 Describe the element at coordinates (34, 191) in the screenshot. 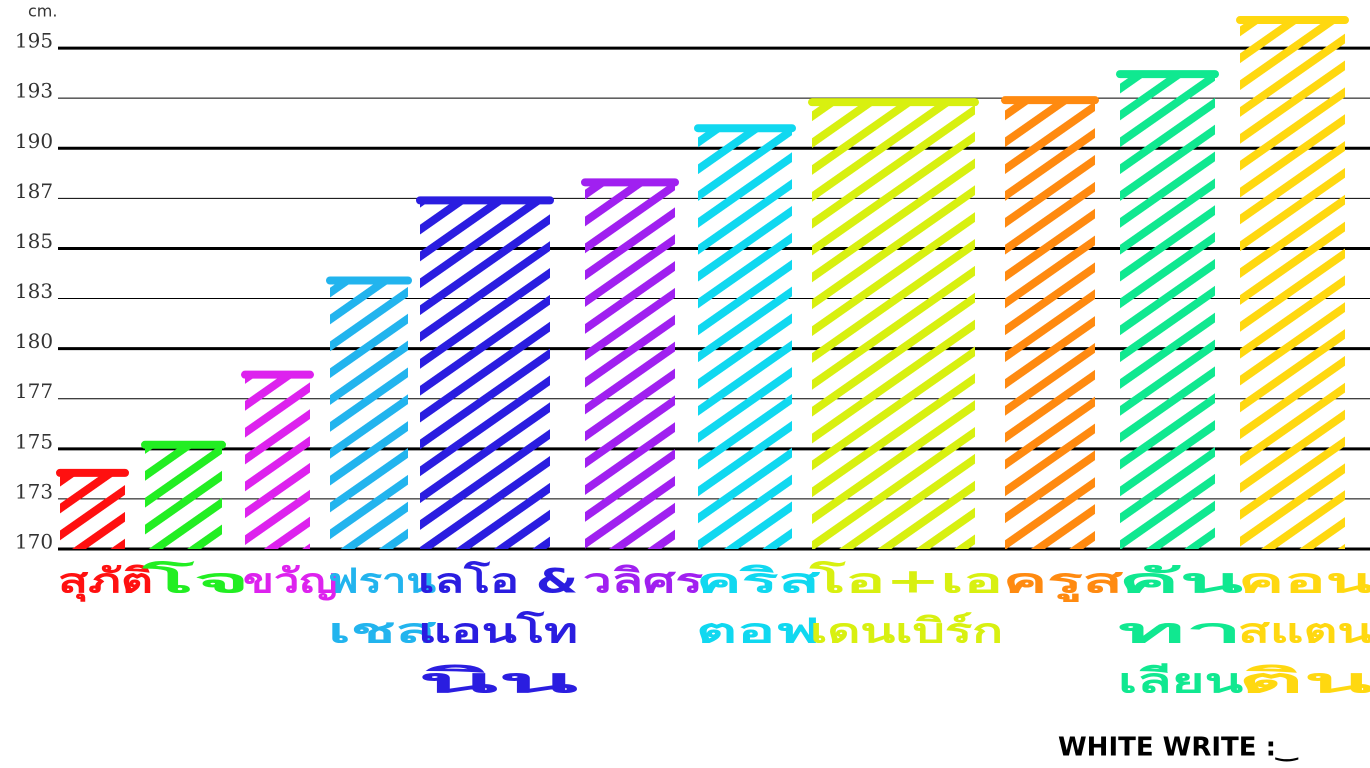

I see `y-tick-label: 187` at that location.